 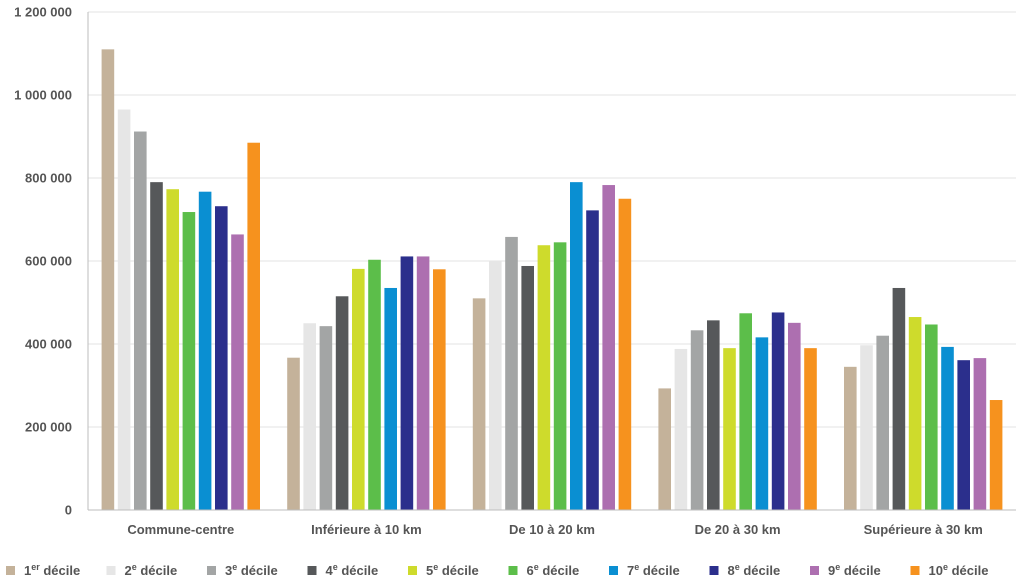 I want to click on legend-item: 9e décile, so click(x=845, y=570).